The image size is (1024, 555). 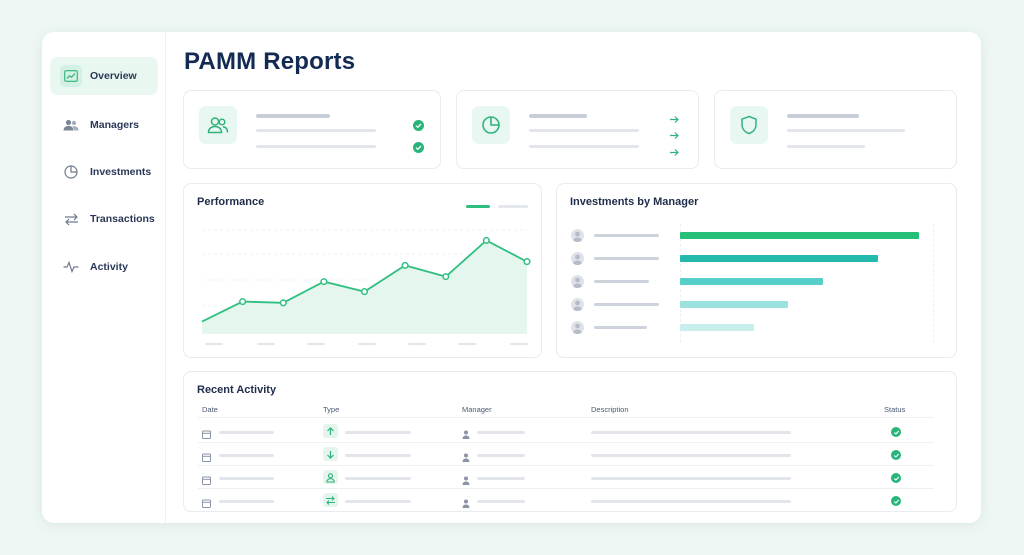 I want to click on arrow-up-icon, so click(x=330, y=431).